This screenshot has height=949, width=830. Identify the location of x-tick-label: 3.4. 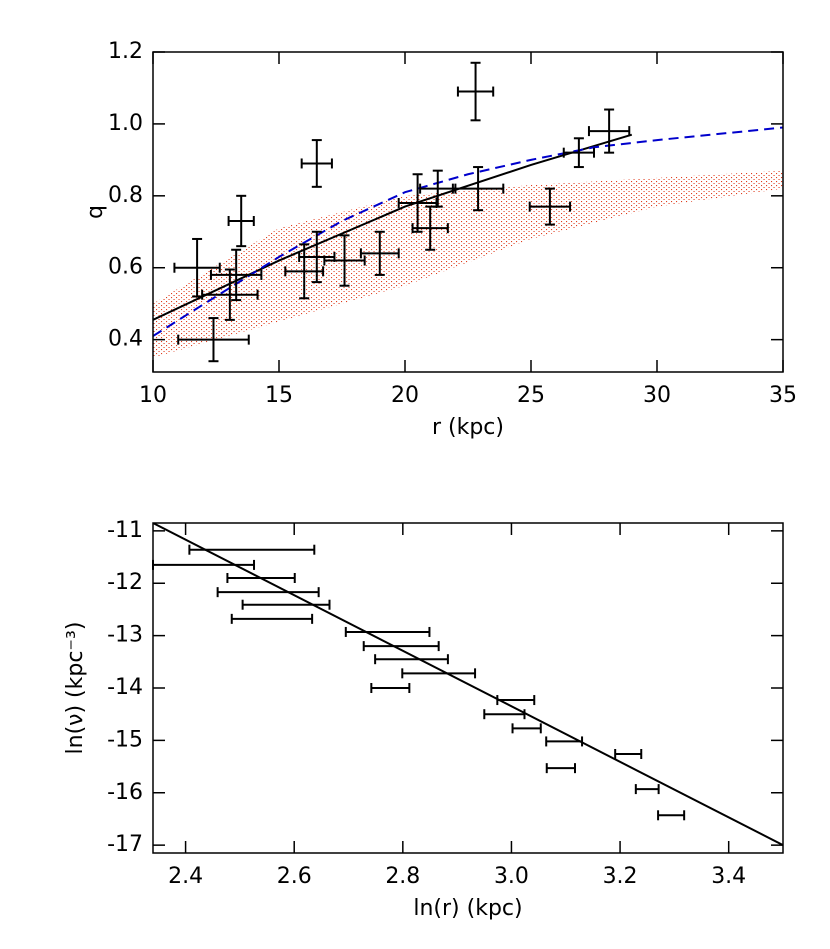
(728, 876).